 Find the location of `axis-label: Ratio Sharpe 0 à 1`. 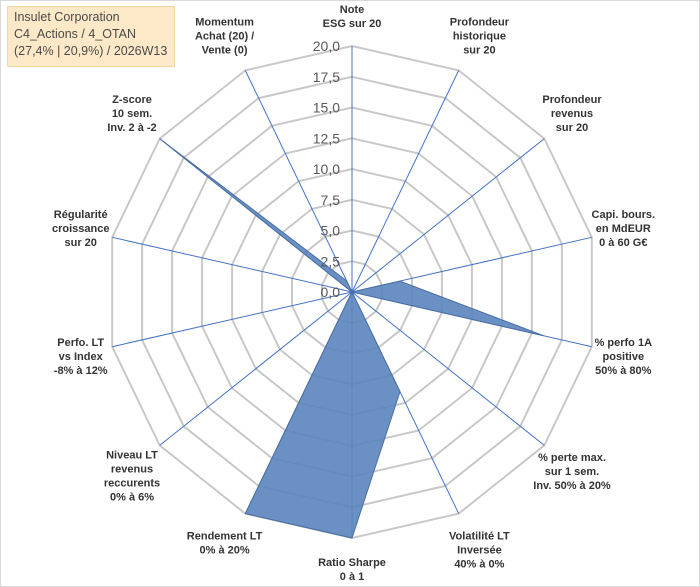

axis-label: Ratio Sharpe 0 à 1 is located at coordinates (352, 570).